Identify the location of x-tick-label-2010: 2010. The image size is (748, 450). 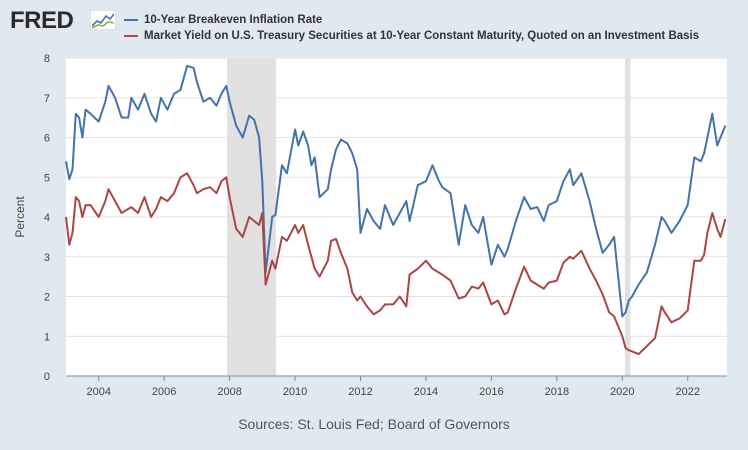
(295, 392).